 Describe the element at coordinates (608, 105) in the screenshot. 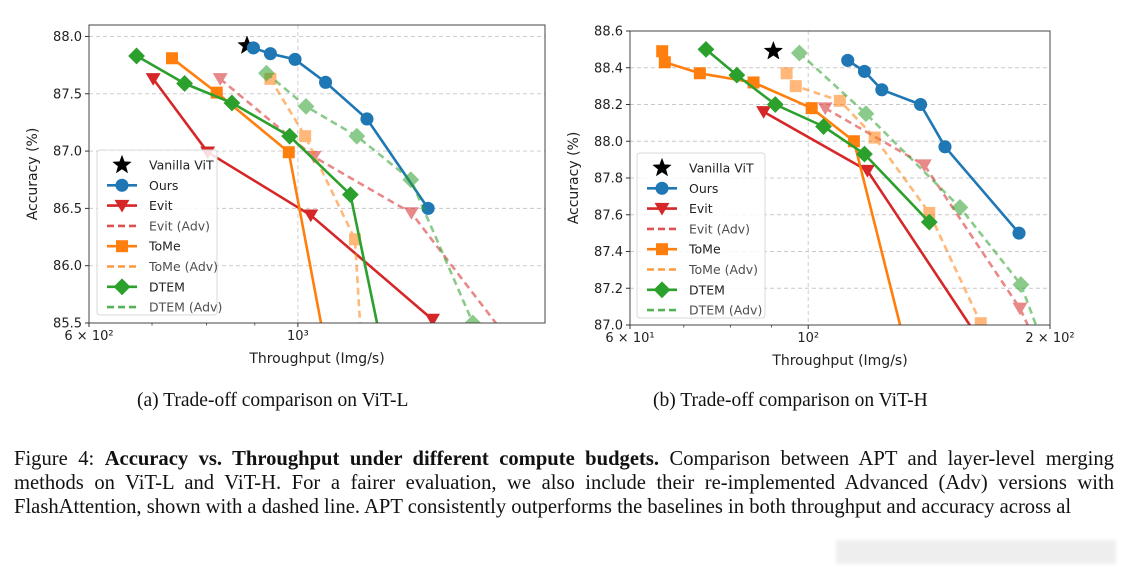

I see `y-tick-label: 88.2` at that location.